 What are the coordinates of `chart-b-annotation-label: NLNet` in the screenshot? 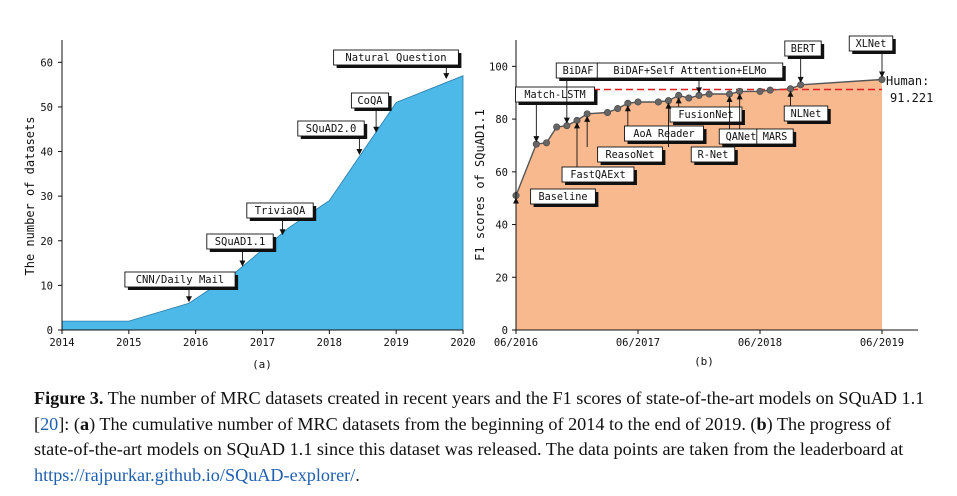 It's located at (806, 114).